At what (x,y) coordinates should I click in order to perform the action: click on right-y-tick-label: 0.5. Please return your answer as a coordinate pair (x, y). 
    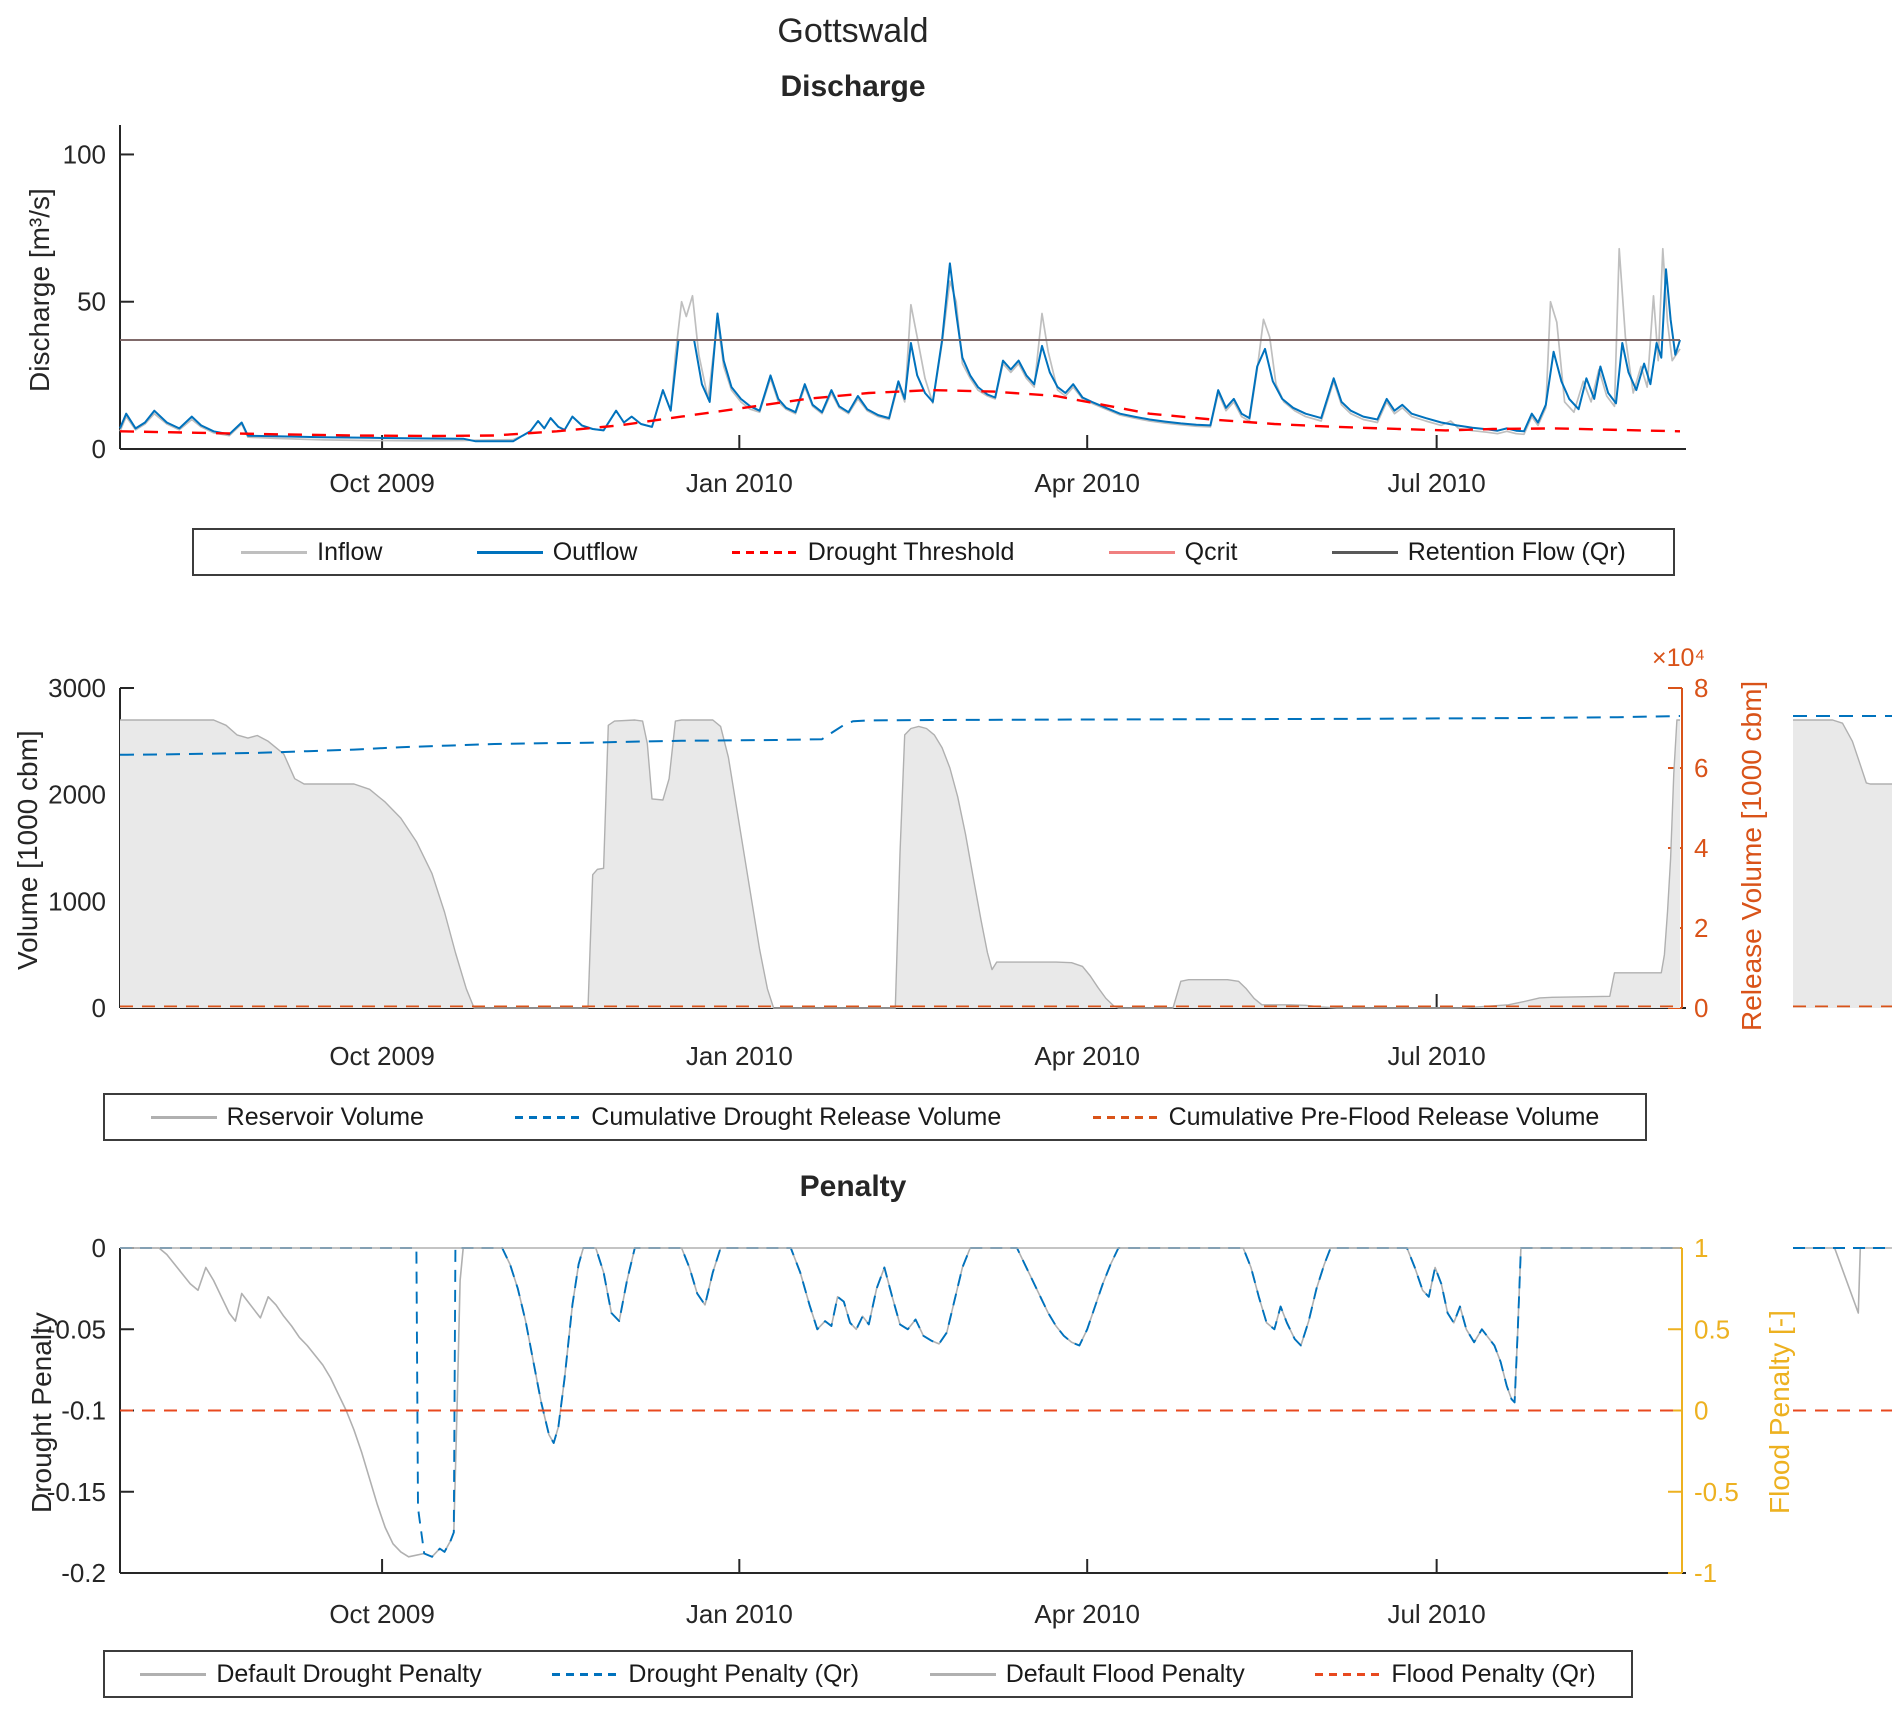
    Looking at the image, I should click on (1712, 1329).